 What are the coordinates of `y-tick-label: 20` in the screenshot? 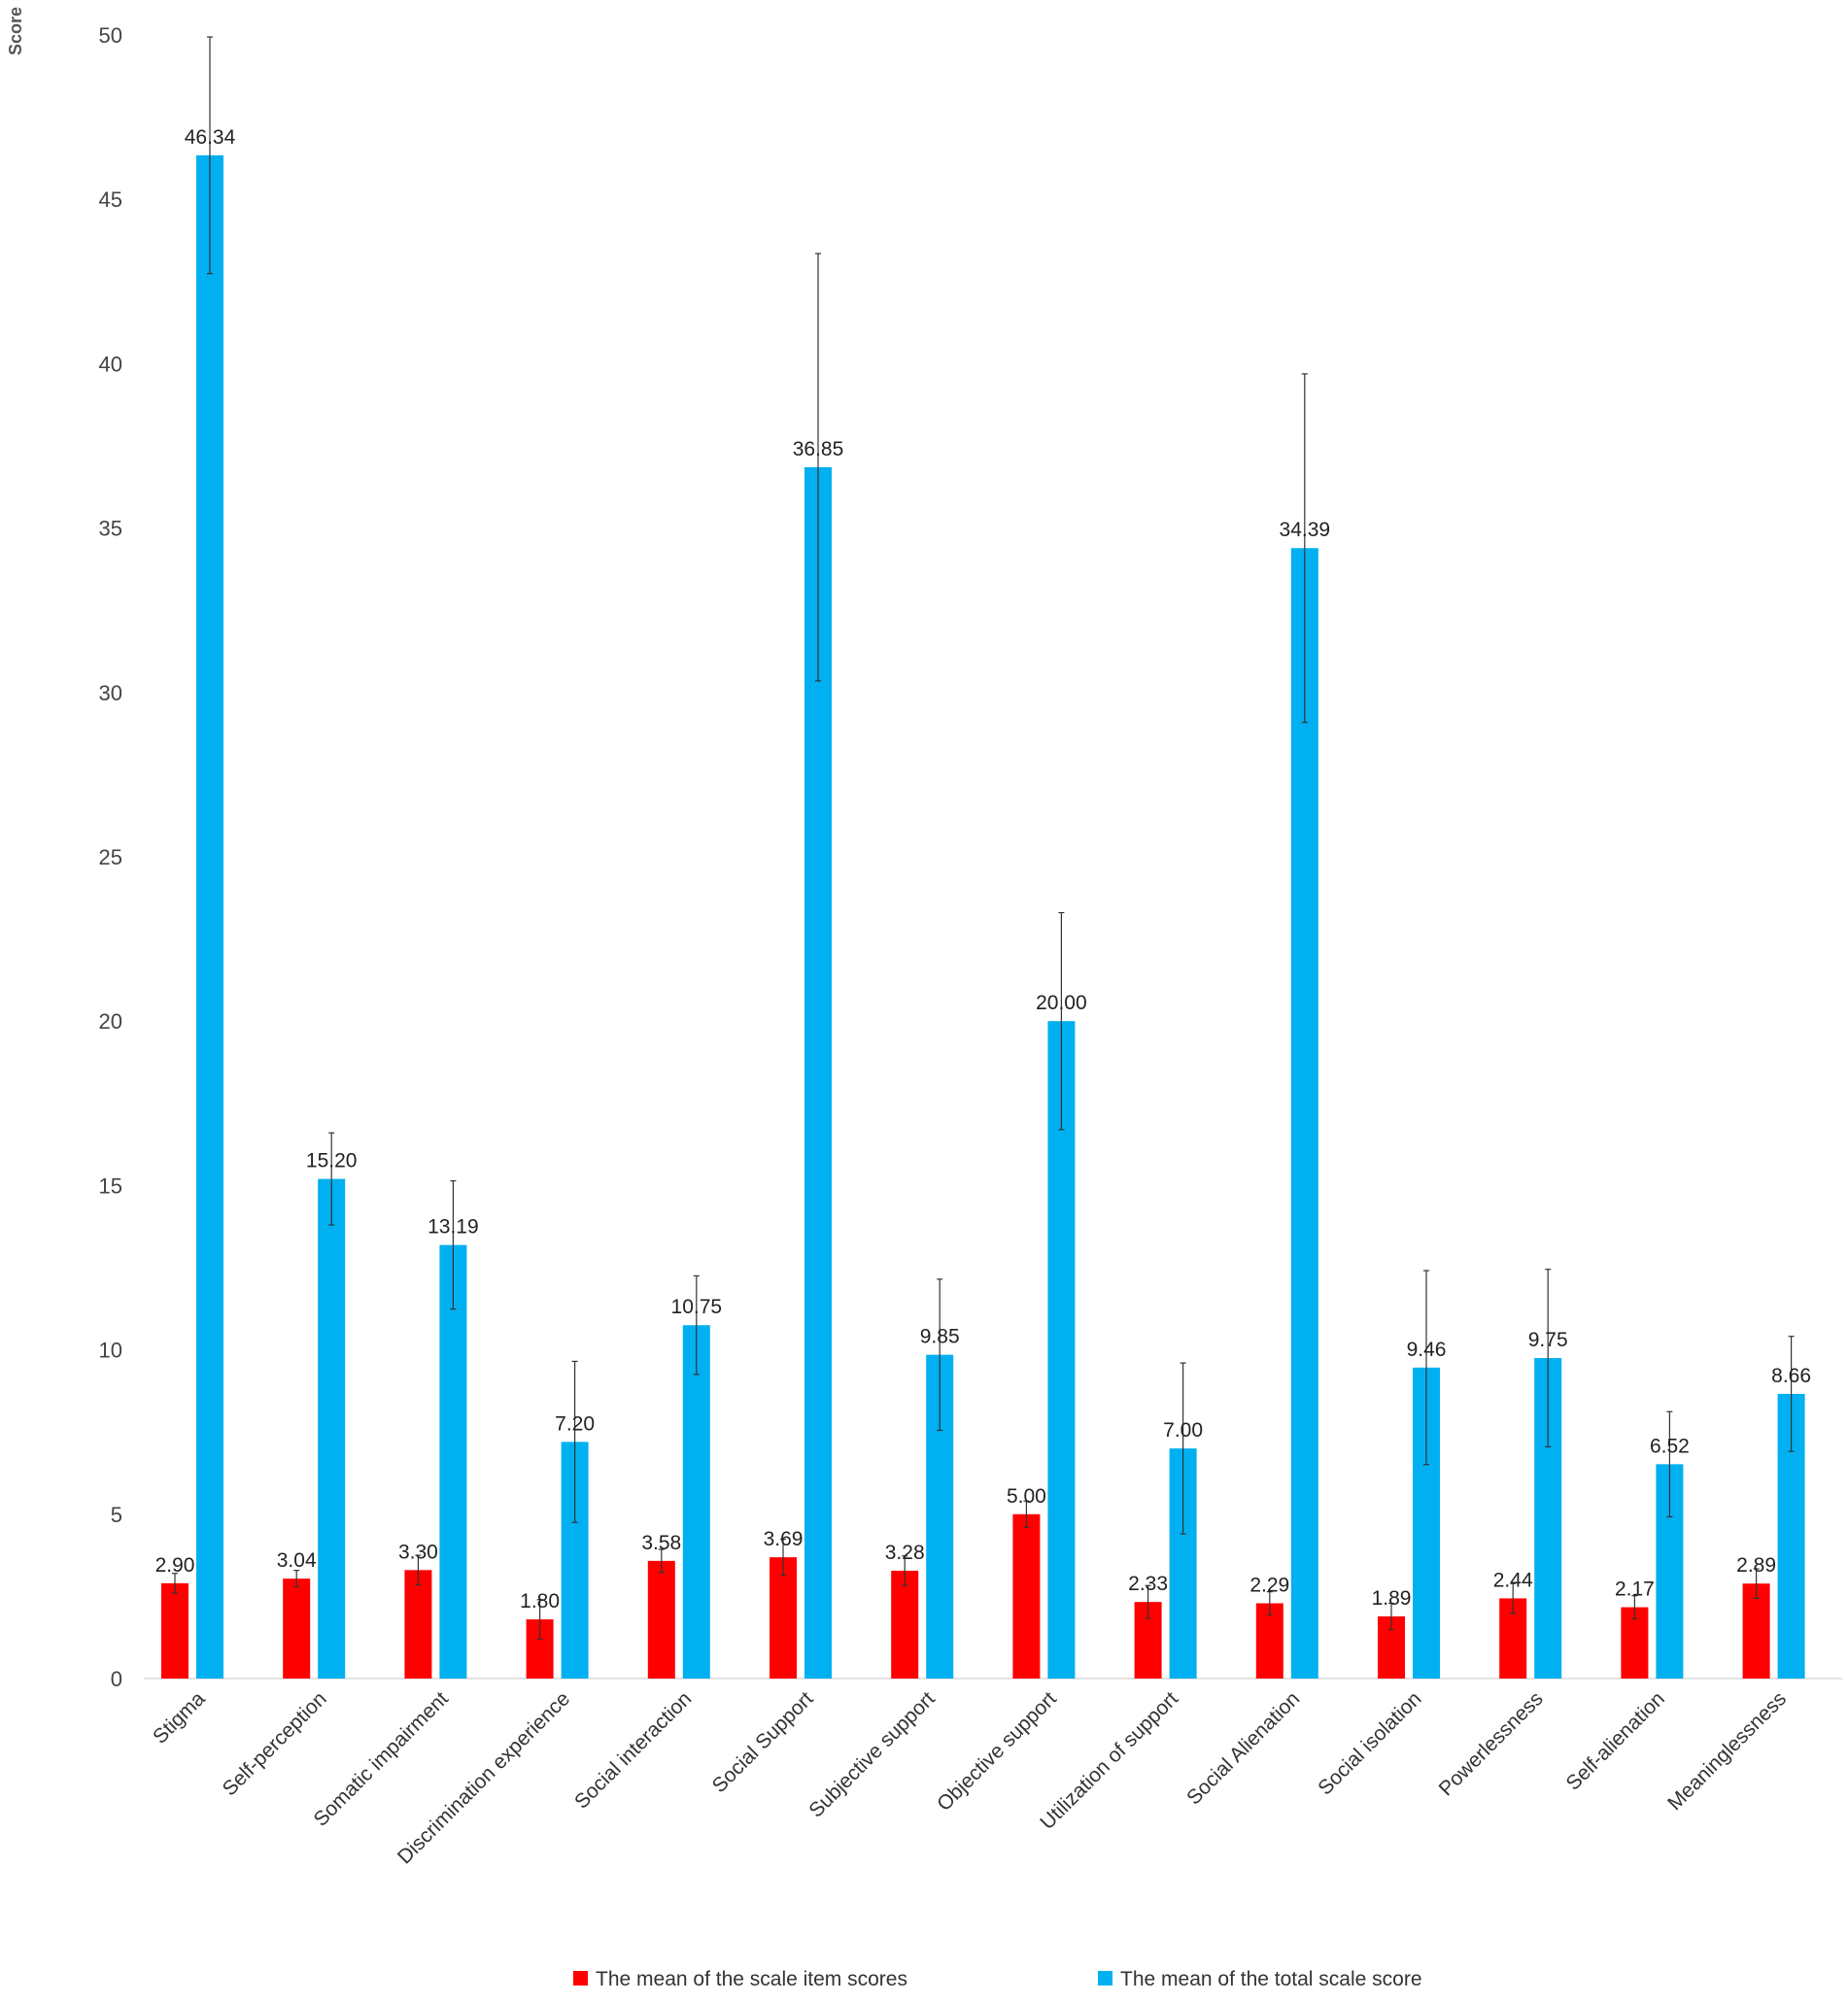 It's located at (110, 1022).